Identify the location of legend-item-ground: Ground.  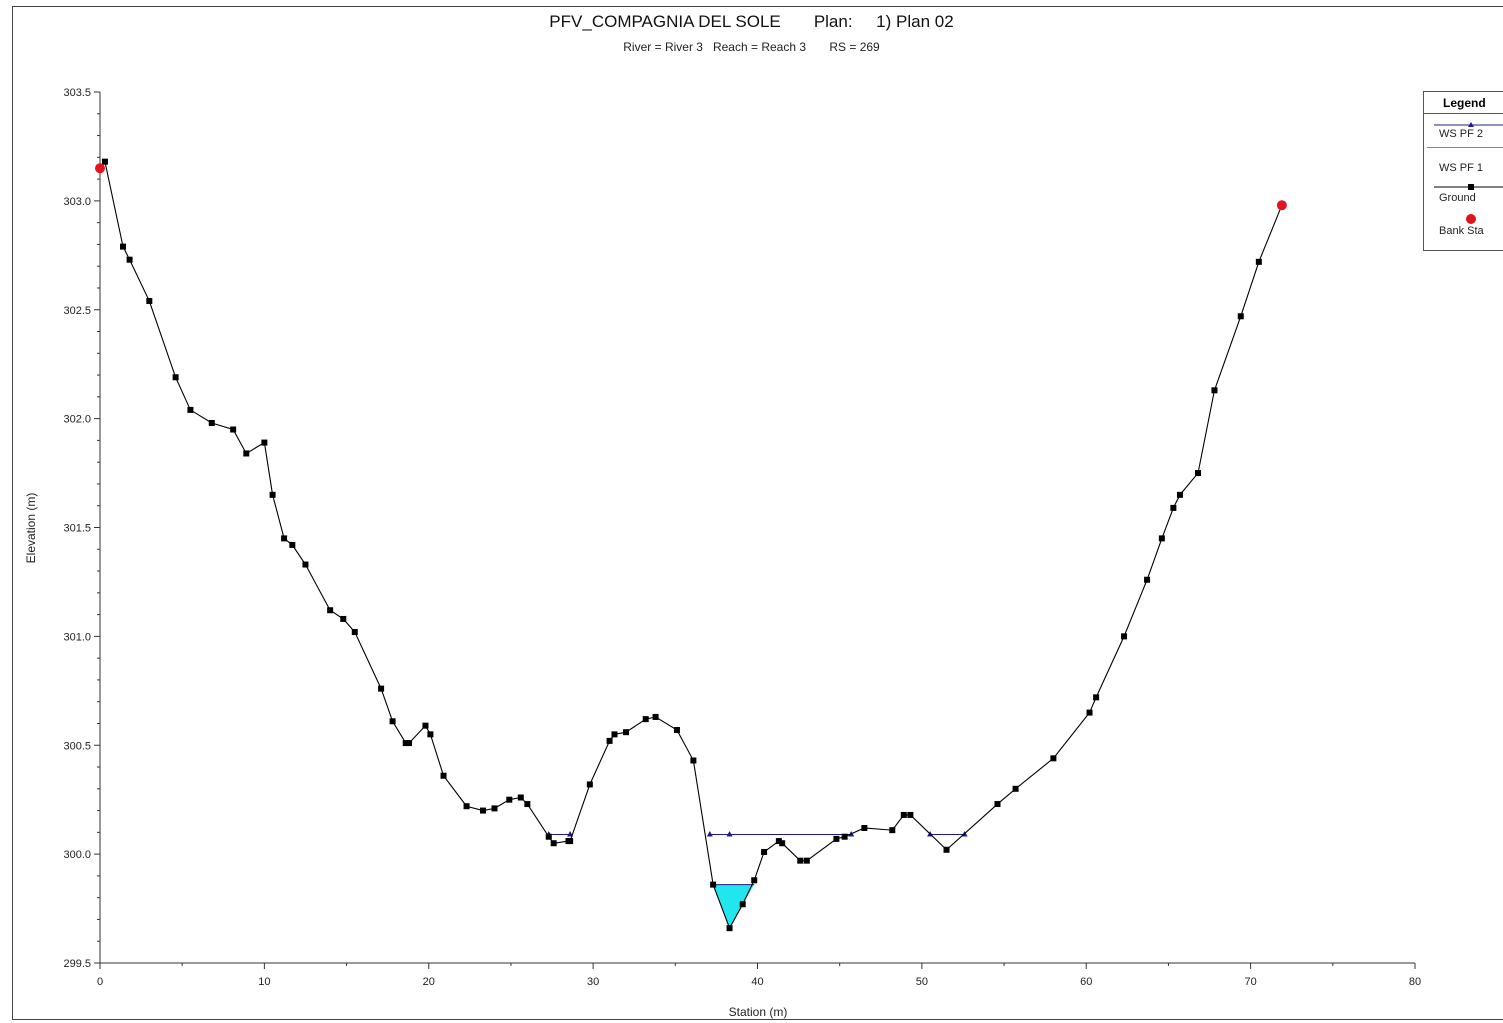
(1463, 194).